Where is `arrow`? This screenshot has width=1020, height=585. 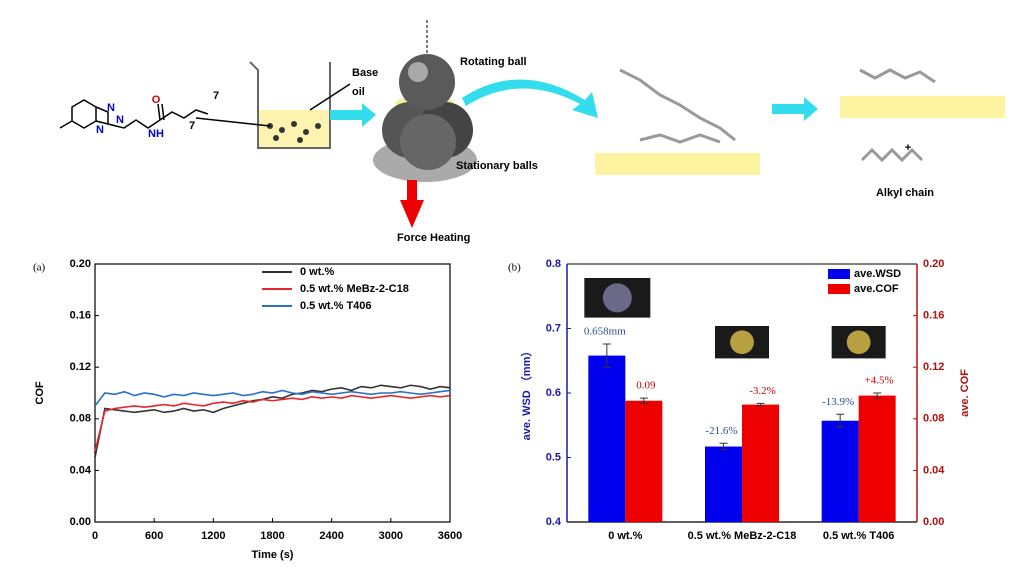
arrow is located at coordinates (574, 103).